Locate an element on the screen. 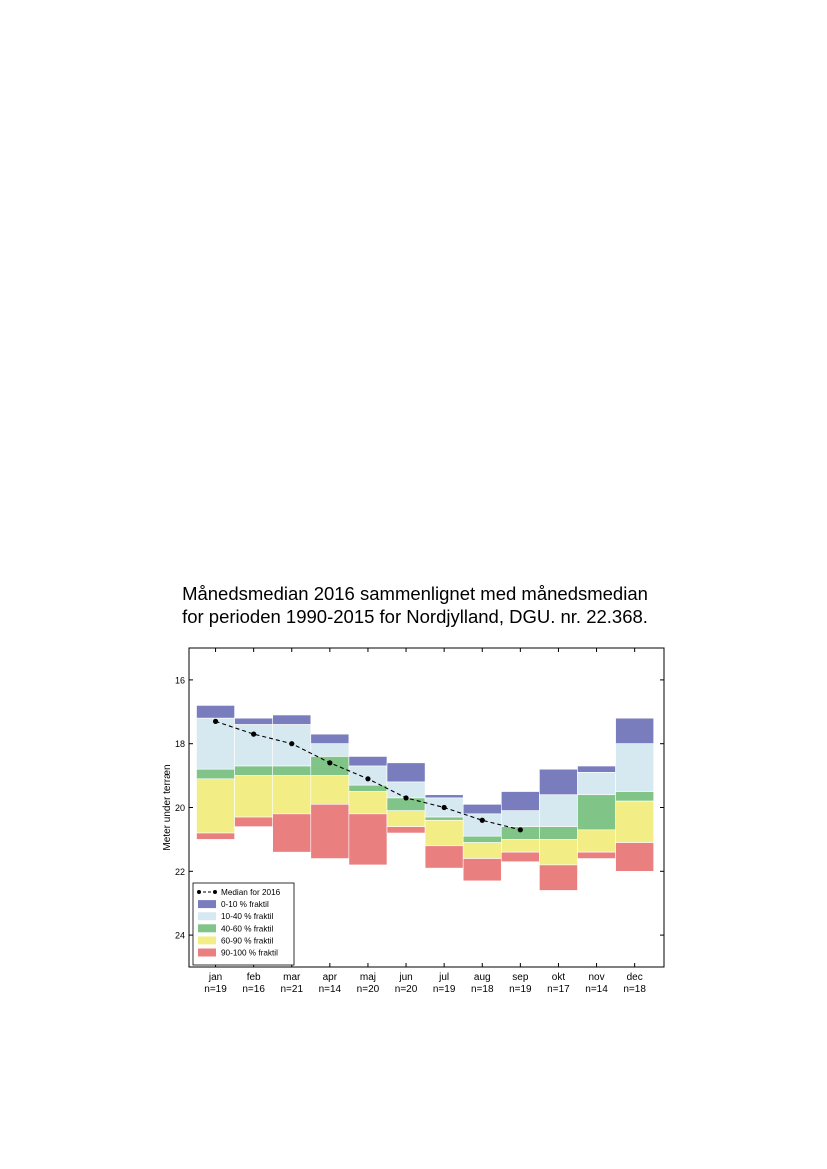 This screenshot has width=827, height=1169. legend-label: Median for 2016 is located at coordinates (251, 892).